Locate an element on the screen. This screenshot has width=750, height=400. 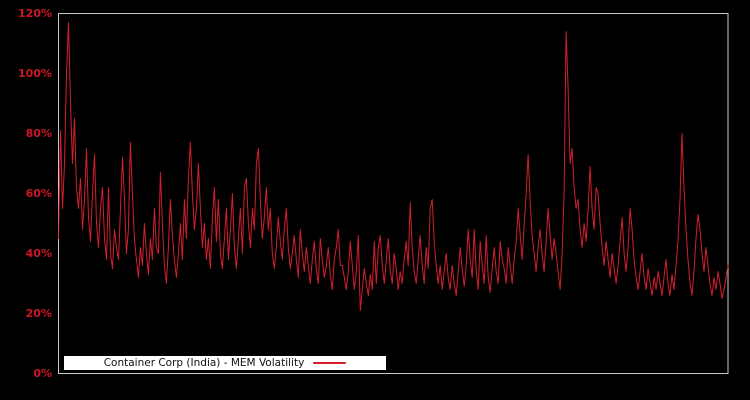
legend-line-sample-icon is located at coordinates (330, 363).